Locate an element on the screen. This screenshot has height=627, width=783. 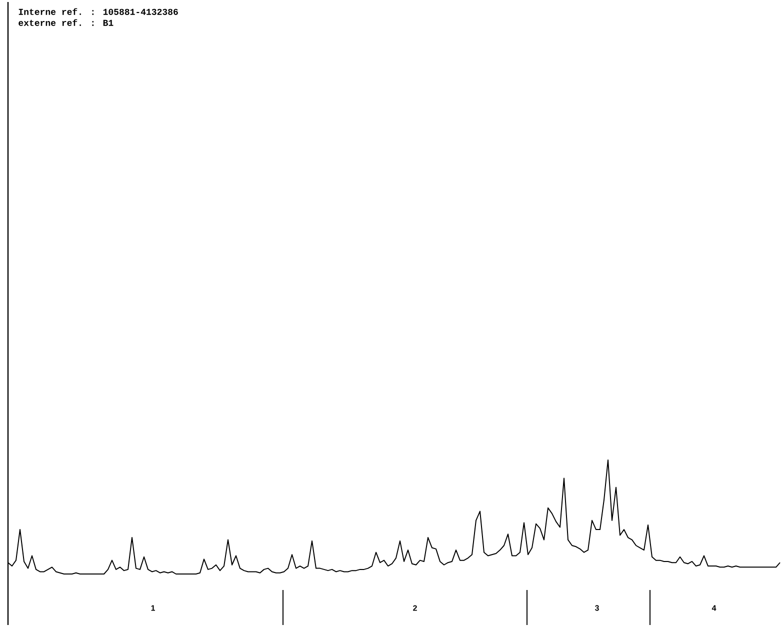
text: 2 is located at coordinates (415, 608).